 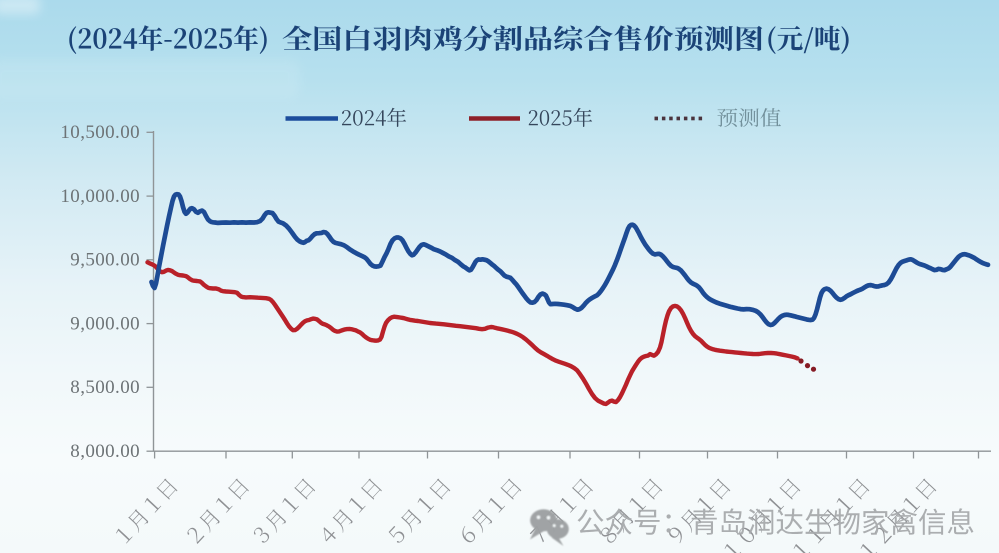 I want to click on svg-text: 9,500.00, so click(x=105, y=260).